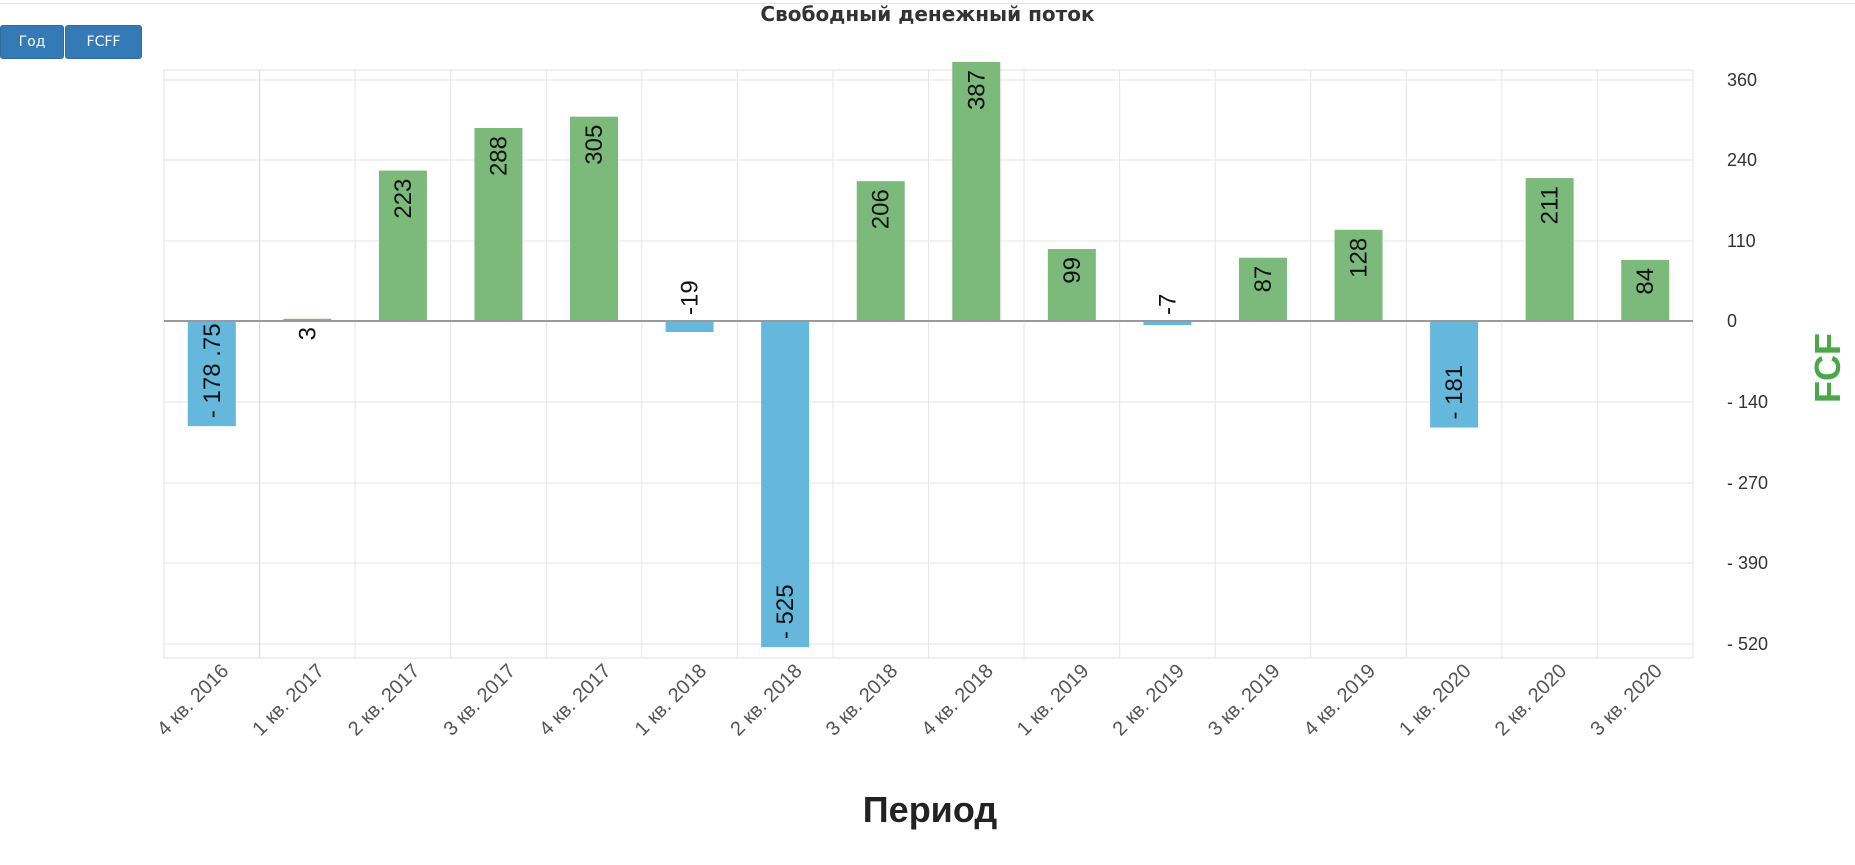 This screenshot has width=1855, height=865. I want to click on x-tick-label: 3 кв. 2019, so click(1244, 700).